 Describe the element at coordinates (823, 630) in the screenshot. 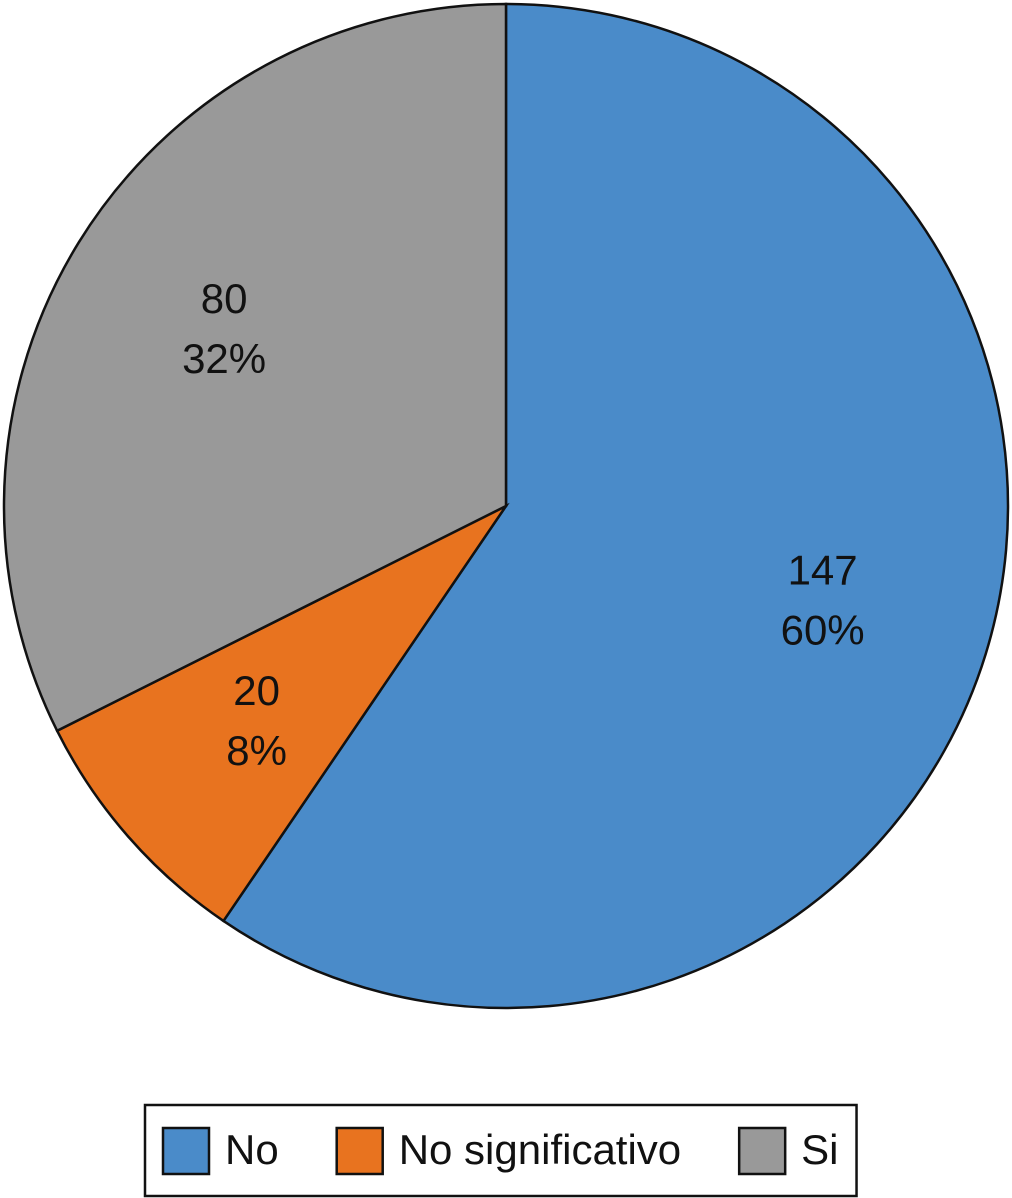

I see `percent-label: 60%` at that location.